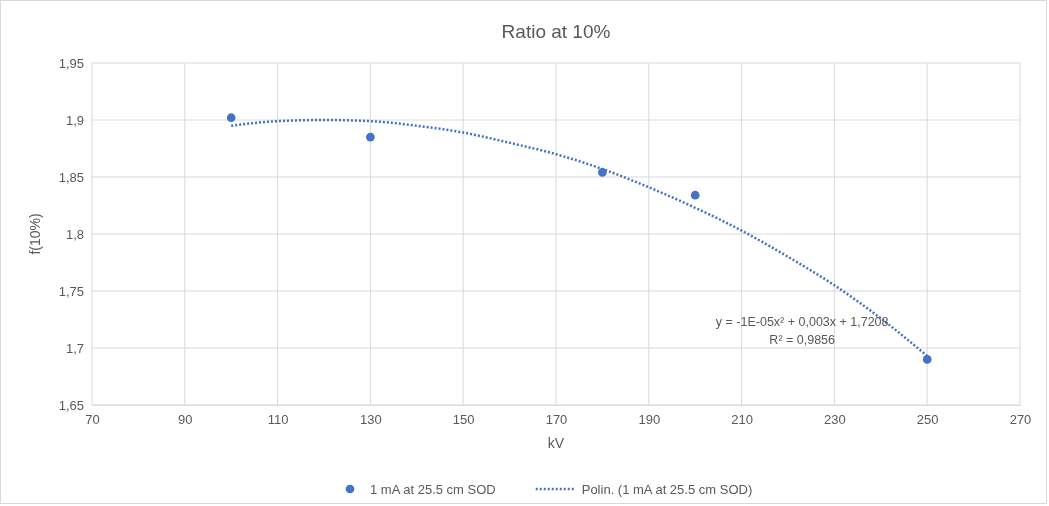 The height and width of the screenshot is (506, 1049). I want to click on y-tick-label: 1,85, so click(71, 177).